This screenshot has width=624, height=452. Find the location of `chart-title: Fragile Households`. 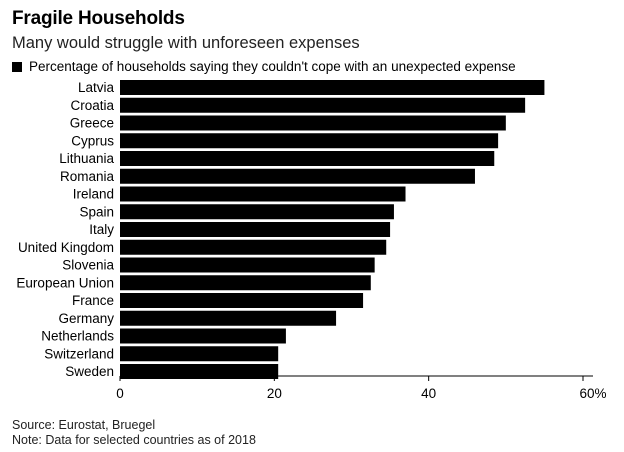

chart-title: Fragile Households is located at coordinates (98, 18).